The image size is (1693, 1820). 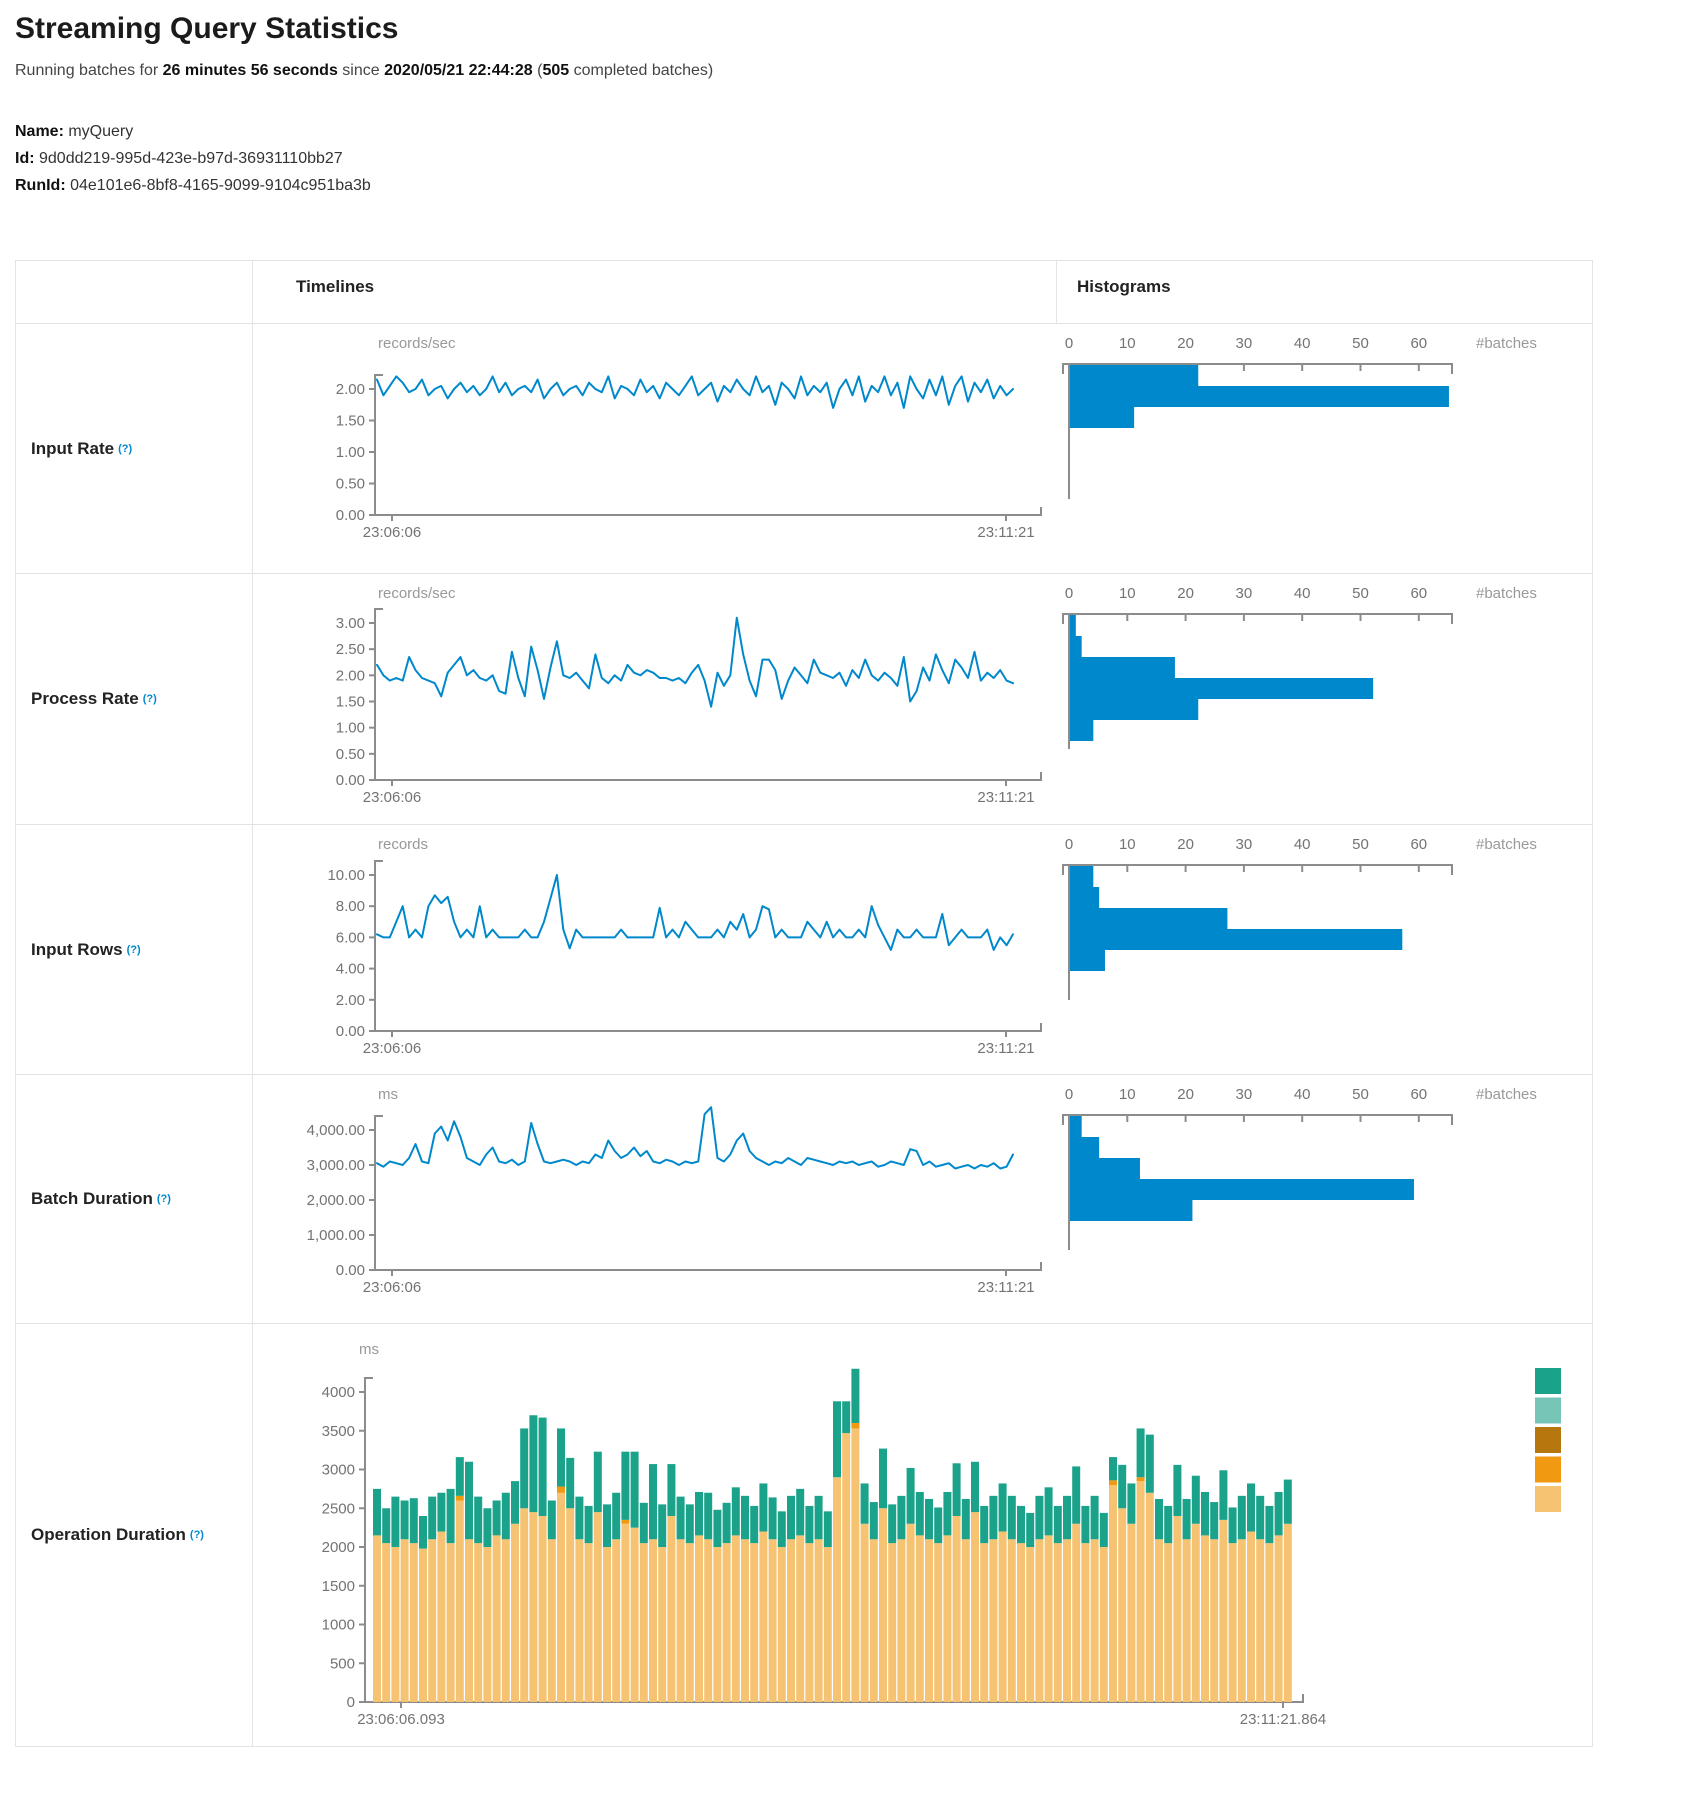 I want to click on query-name-value: myQuery, so click(x=98, y=131).